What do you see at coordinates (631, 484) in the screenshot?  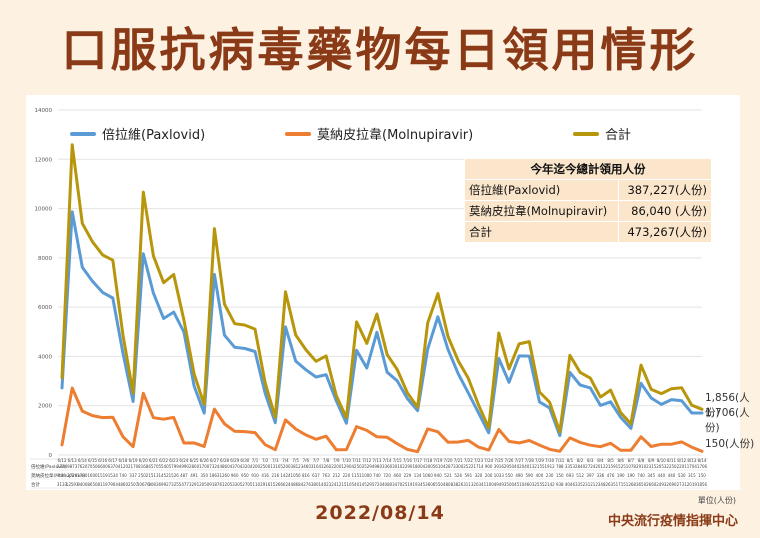 I see `table-cell: 1268` at bounding box center [631, 484].